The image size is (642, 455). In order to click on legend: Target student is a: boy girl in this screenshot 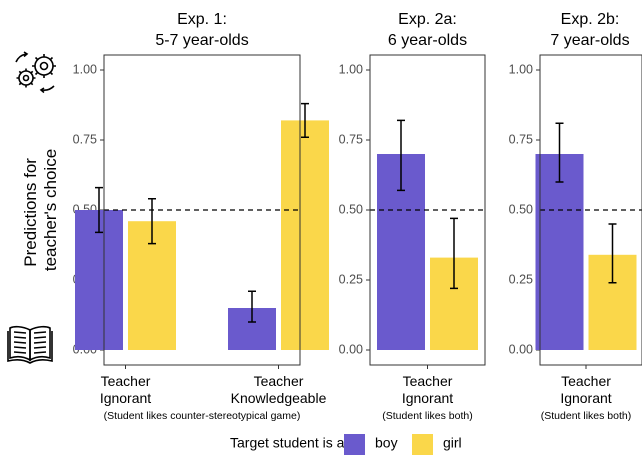, I will do `click(346, 444)`.